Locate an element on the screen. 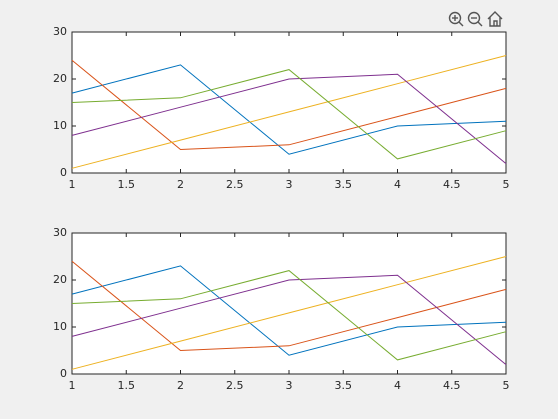 The height and width of the screenshot is (419, 558). zoom-in-button is located at coordinates (456, 19).